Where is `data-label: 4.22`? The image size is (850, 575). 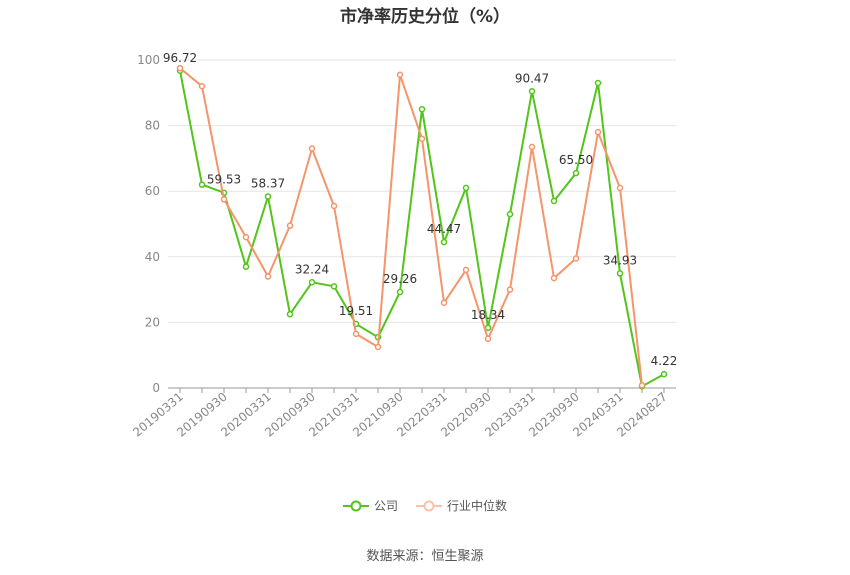 data-label: 4.22 is located at coordinates (664, 361).